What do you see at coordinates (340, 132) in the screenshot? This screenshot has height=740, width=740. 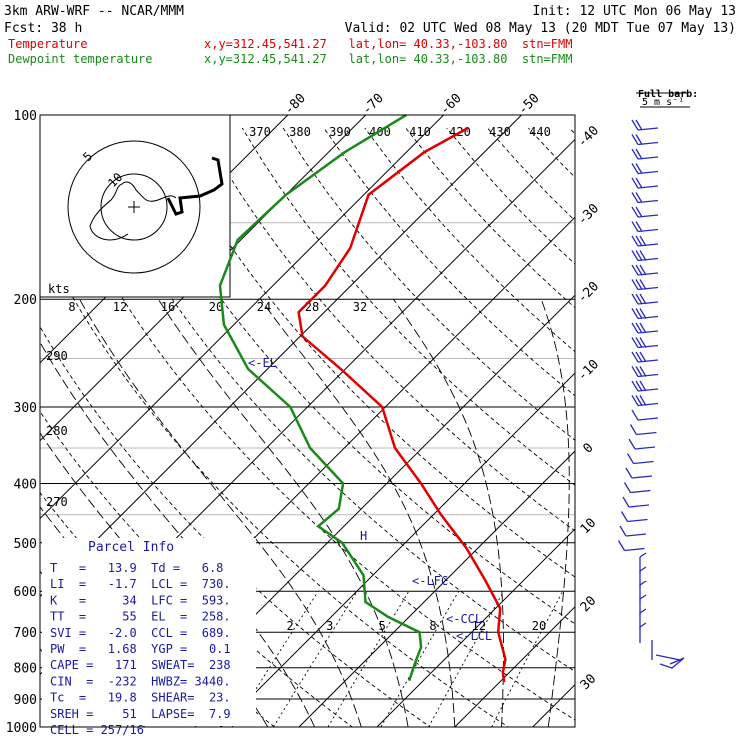 I see `theta-e-label: 390` at bounding box center [340, 132].